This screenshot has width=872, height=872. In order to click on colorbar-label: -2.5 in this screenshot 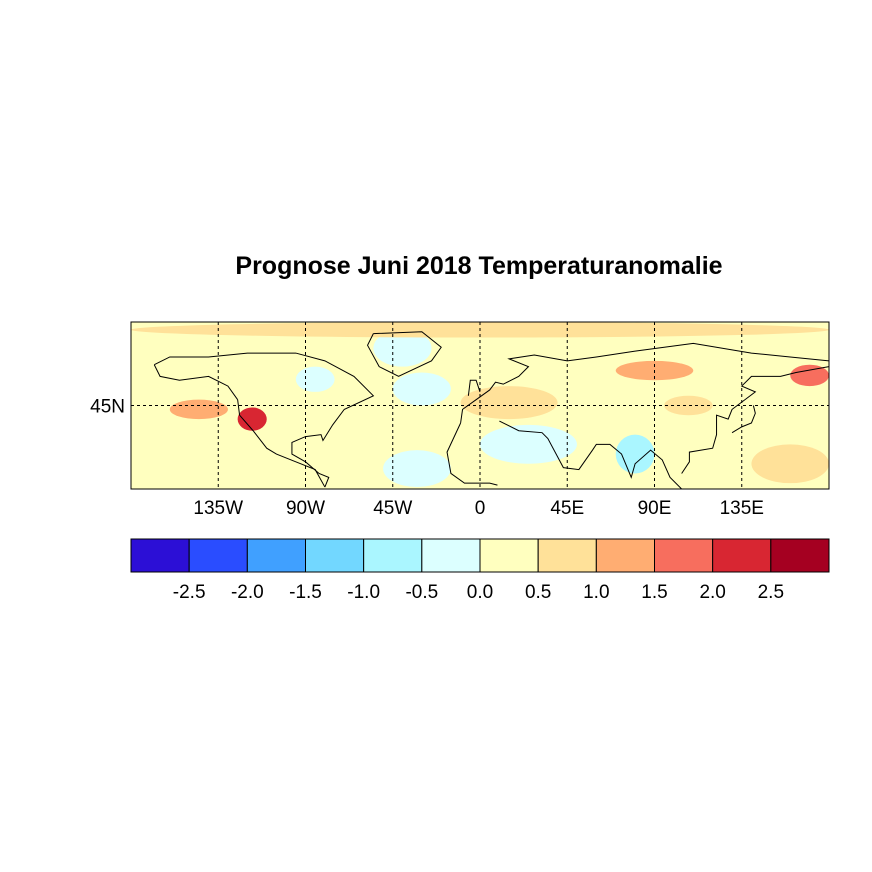, I will do `click(189, 592)`.